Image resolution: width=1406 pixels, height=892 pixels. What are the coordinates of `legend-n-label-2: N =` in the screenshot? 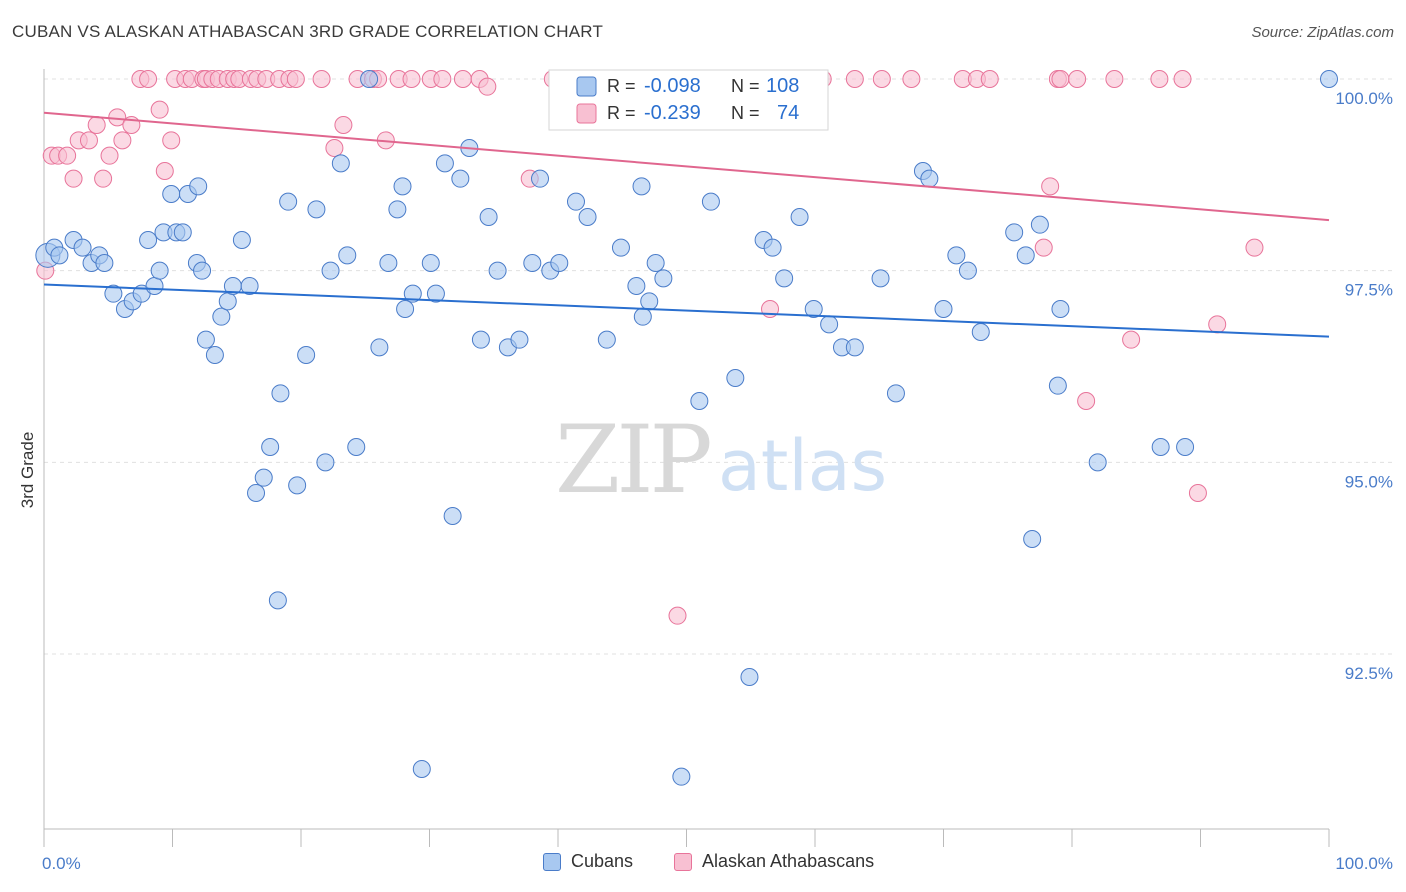 It's located at (745, 113).